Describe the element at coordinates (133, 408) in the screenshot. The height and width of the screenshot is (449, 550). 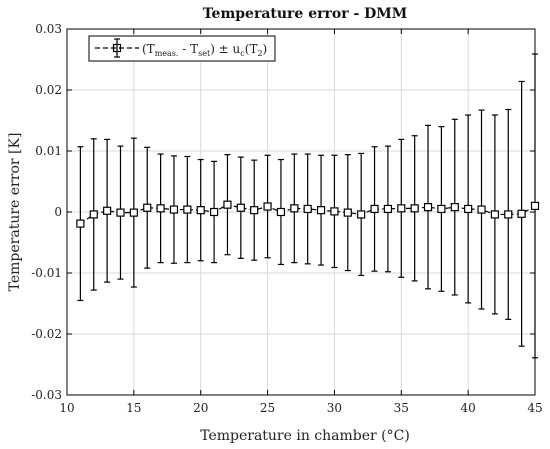
I see `x-tick-label: 15` at that location.